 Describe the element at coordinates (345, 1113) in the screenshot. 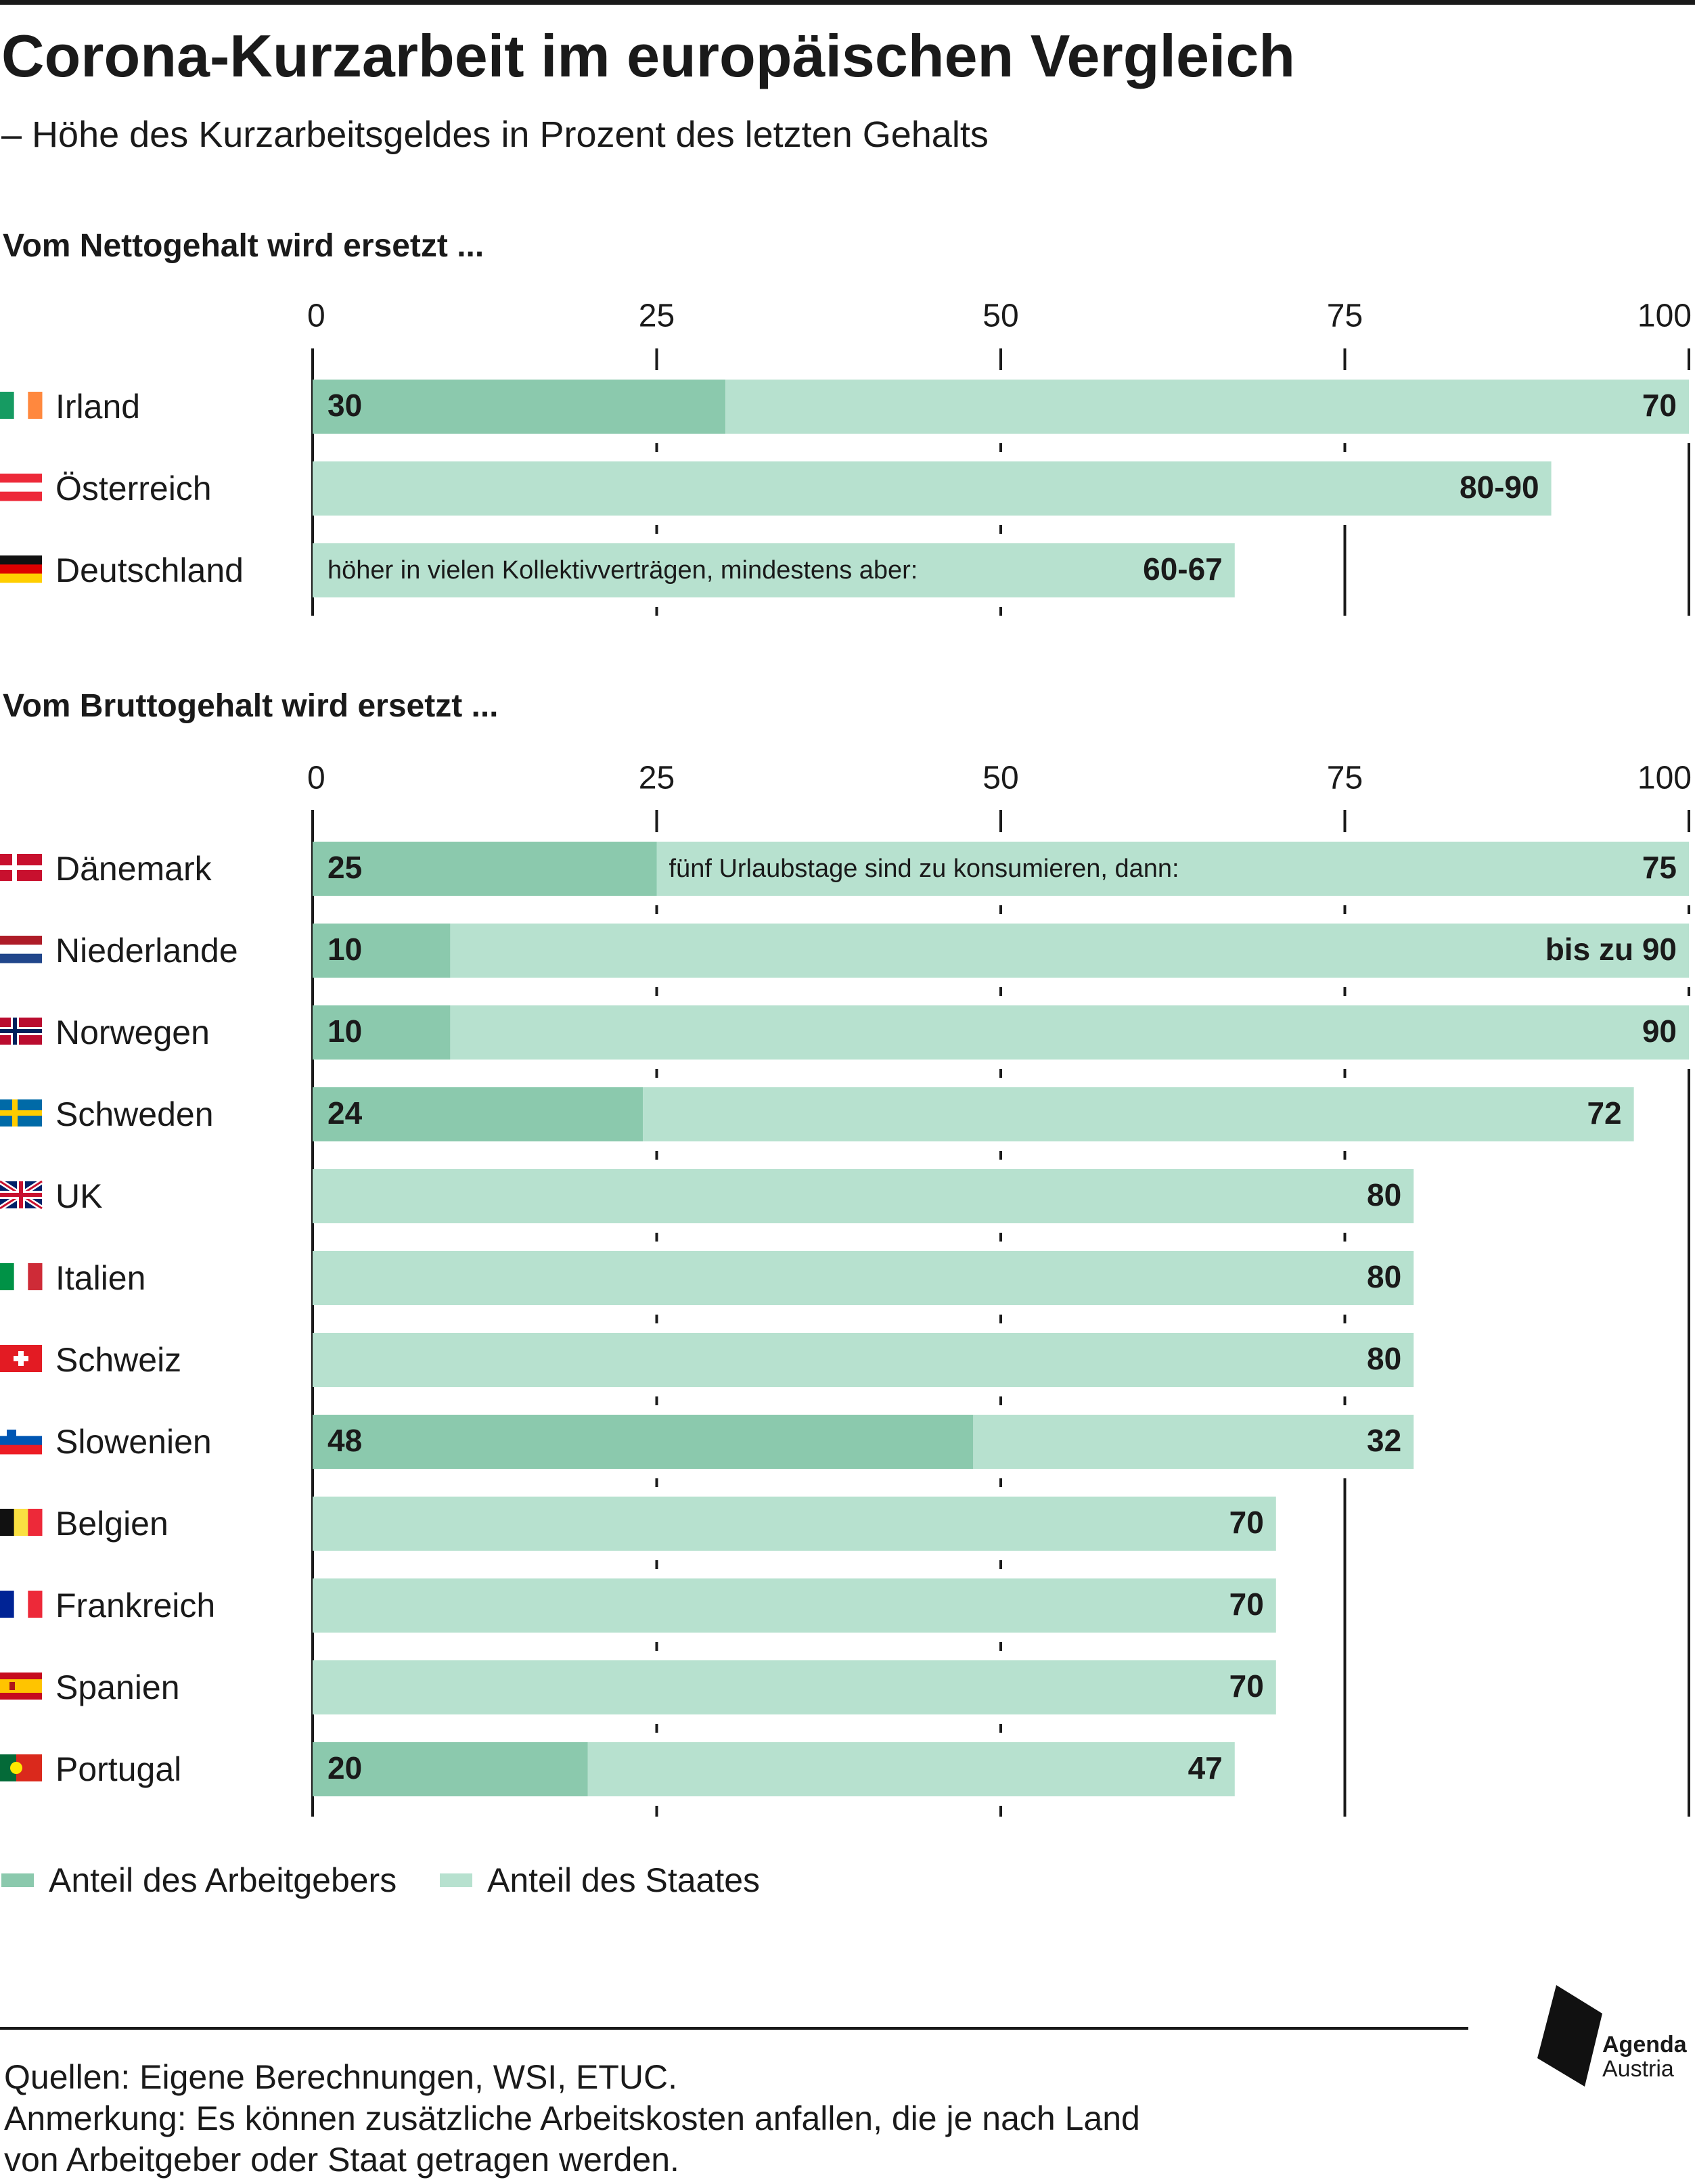

I see `value-label-employer: 24` at that location.